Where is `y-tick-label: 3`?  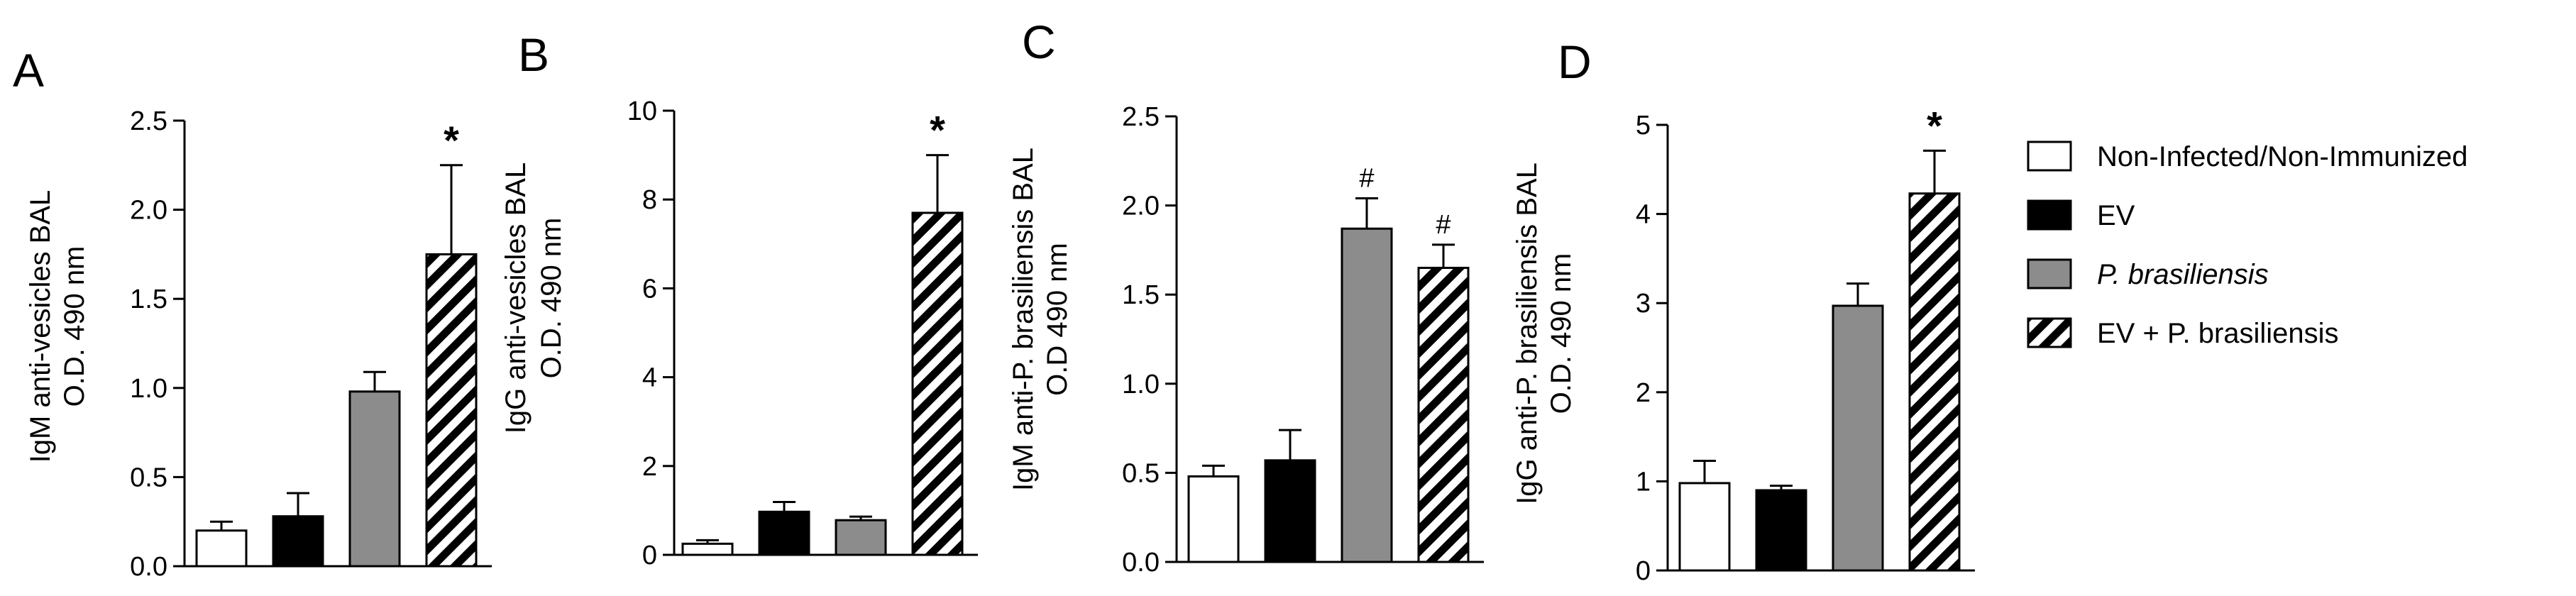 y-tick-label: 3 is located at coordinates (1643, 304).